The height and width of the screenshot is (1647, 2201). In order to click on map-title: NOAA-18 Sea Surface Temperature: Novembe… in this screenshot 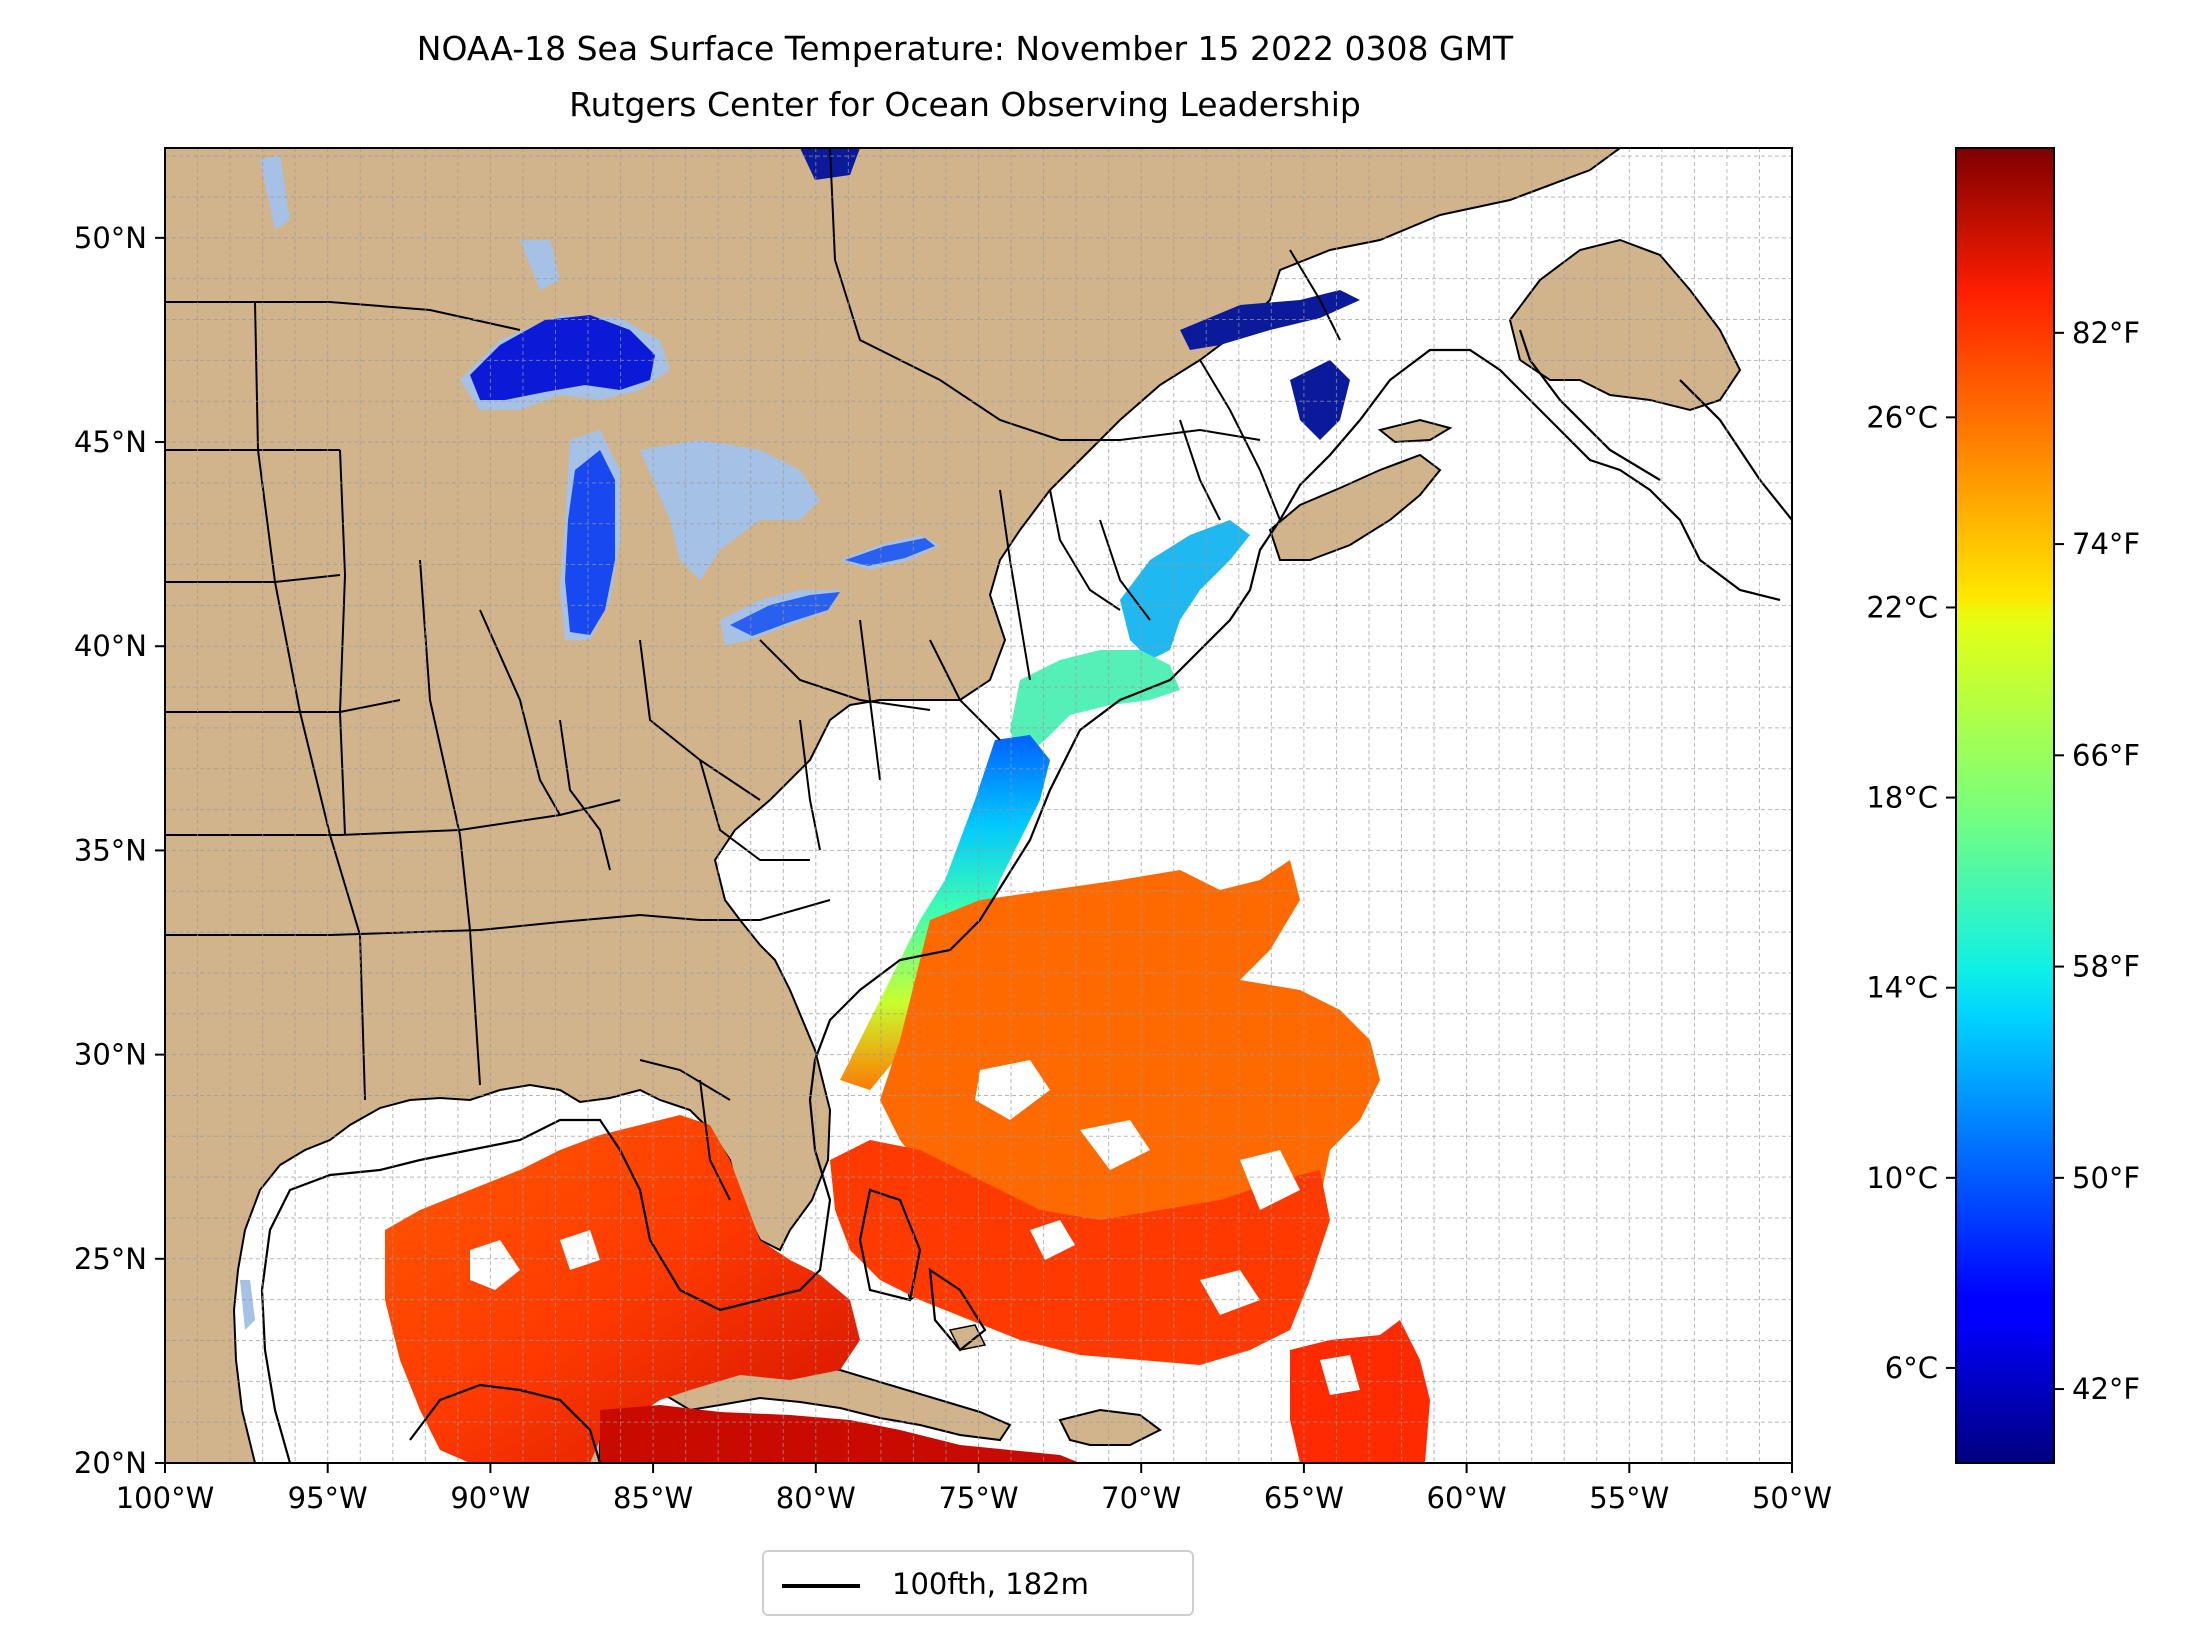, I will do `click(965, 48)`.